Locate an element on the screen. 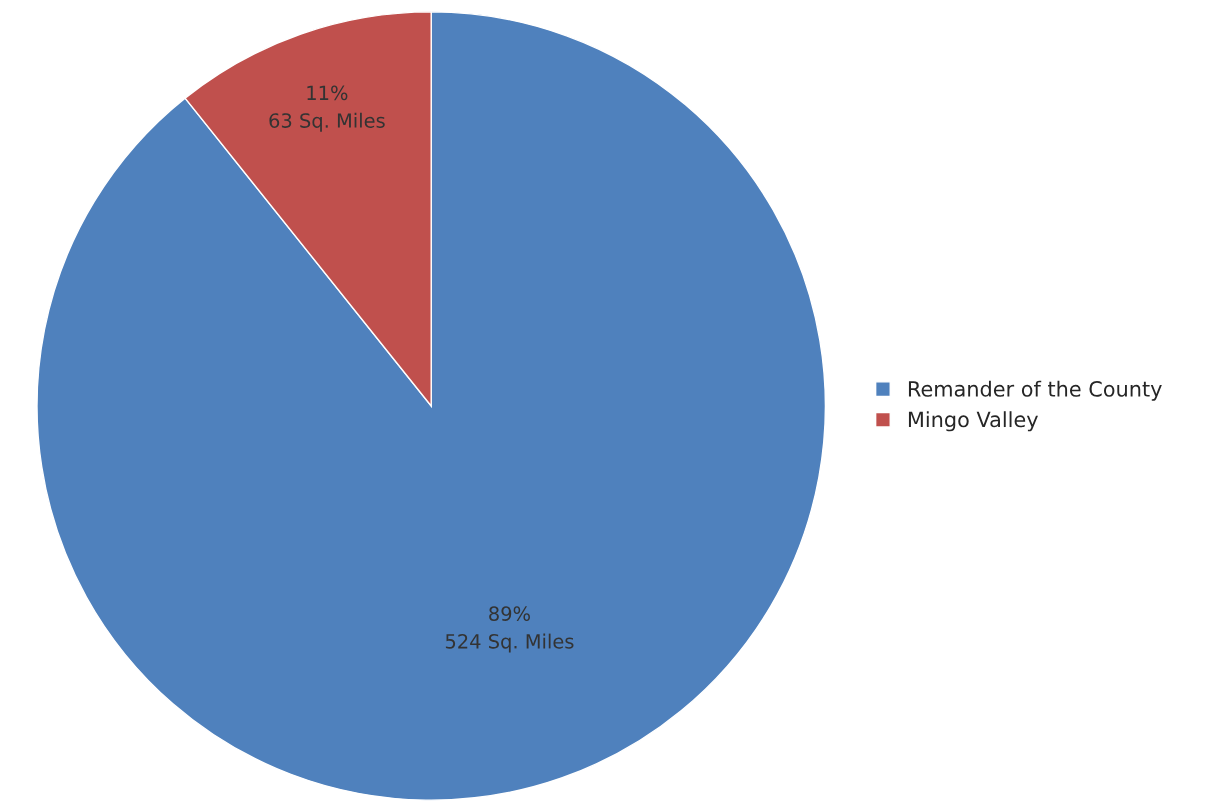  legend-label: Remander of the County is located at coordinates (1035, 390).